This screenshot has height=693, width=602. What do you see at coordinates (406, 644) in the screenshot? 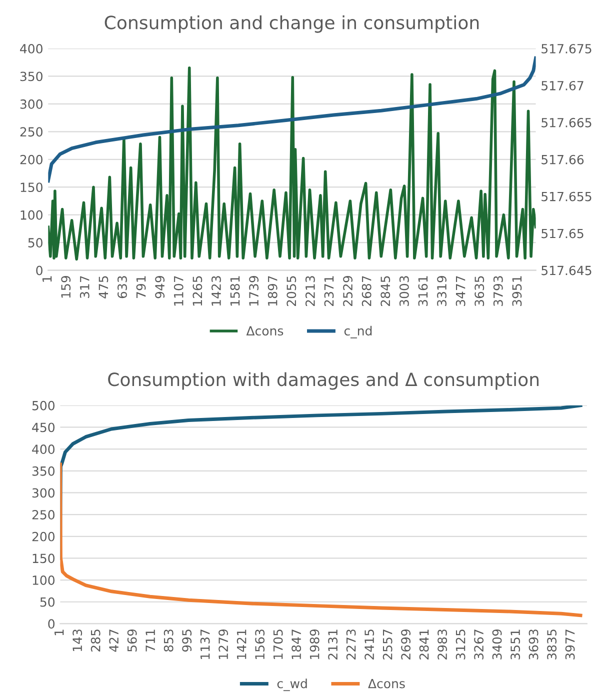
I see `x-tick-label: 2699` at bounding box center [406, 644].